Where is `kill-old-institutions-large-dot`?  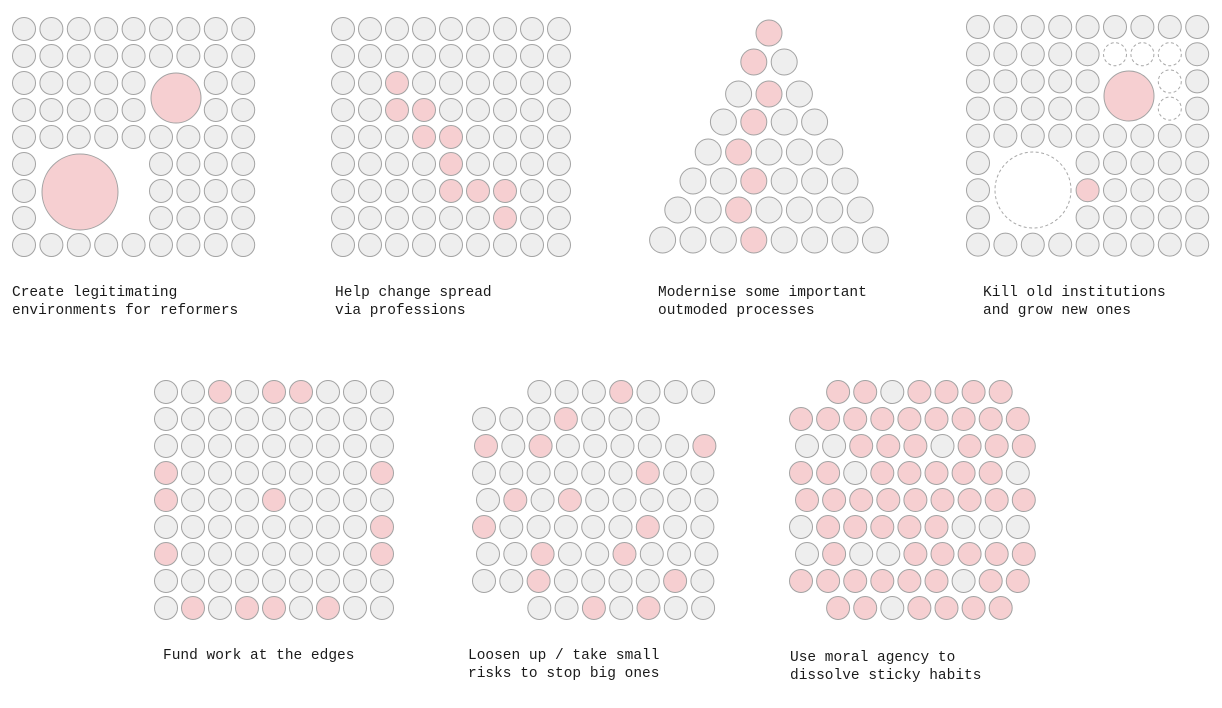
kill-old-institutions-large-dot is located at coordinates (1129, 96).